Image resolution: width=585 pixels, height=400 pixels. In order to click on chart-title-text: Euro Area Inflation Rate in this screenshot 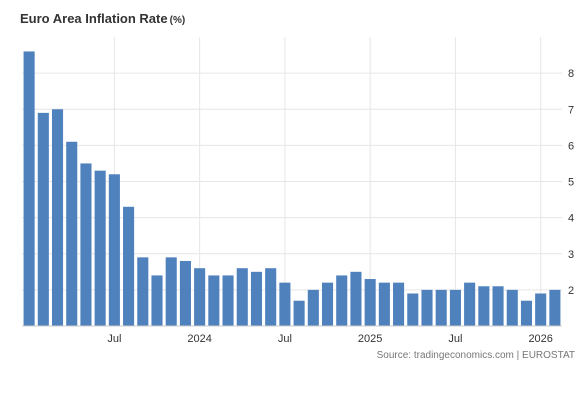, I will do `click(94, 18)`.